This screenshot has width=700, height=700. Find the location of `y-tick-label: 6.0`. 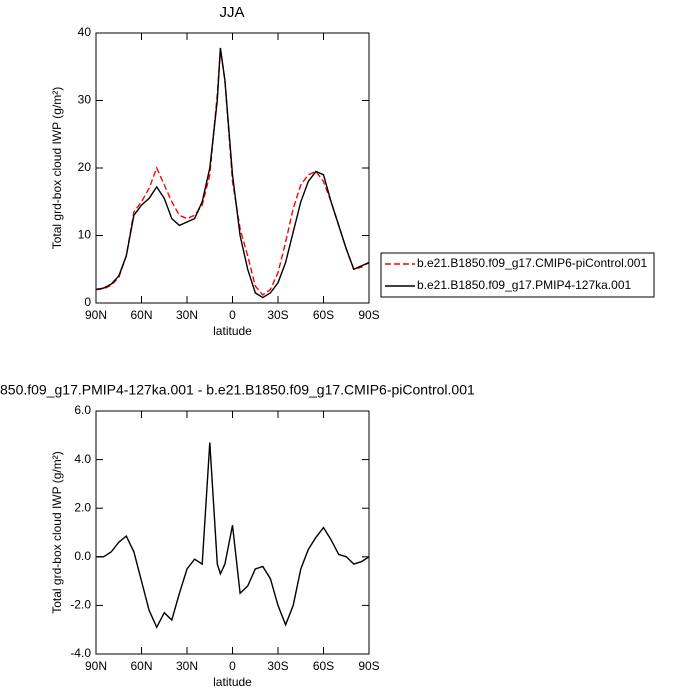

y-tick-label: 6.0 is located at coordinates (82, 410).